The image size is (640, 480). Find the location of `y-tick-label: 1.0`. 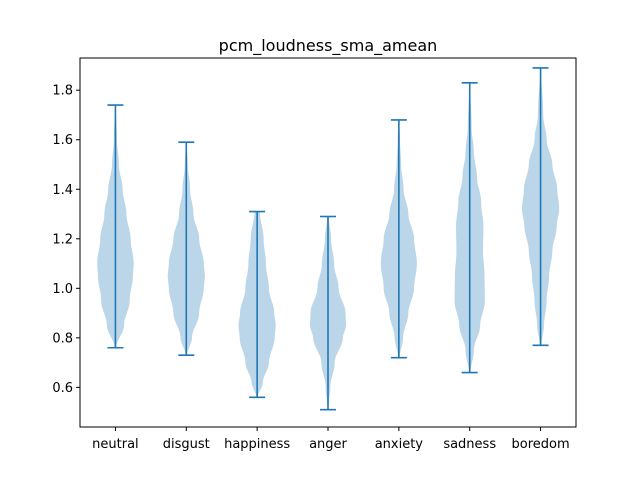

y-tick-label: 1.0 is located at coordinates (62, 289).